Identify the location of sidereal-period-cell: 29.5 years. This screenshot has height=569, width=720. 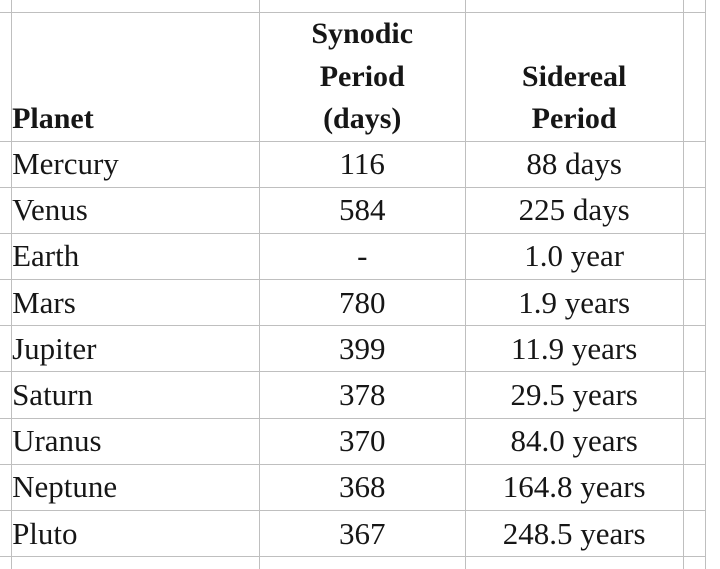
(574, 395).